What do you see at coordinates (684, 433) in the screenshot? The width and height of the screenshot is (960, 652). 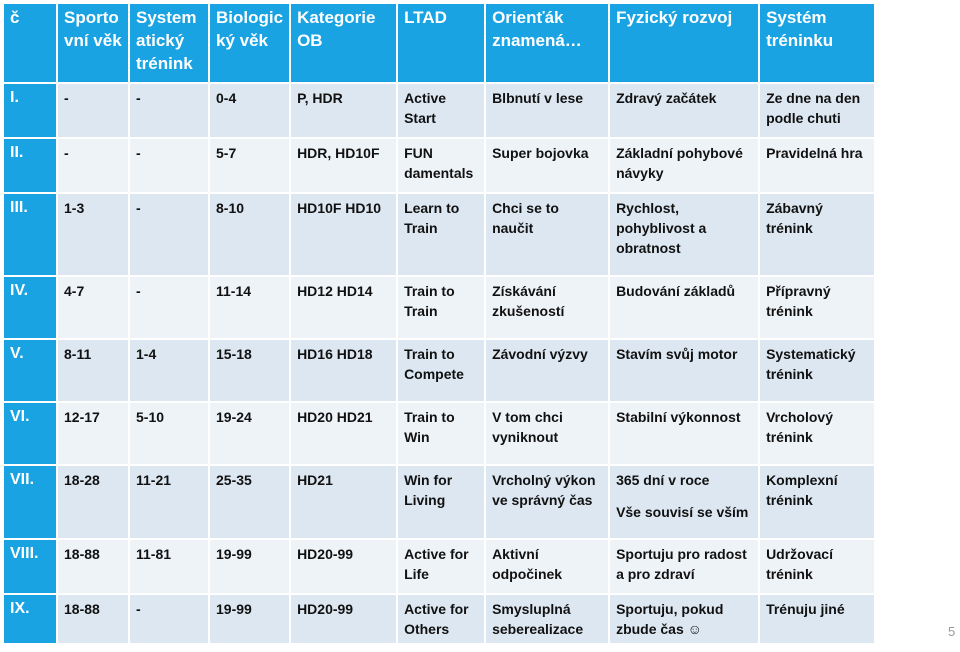 I see `table-cell: Stabilní výkonnost` at bounding box center [684, 433].